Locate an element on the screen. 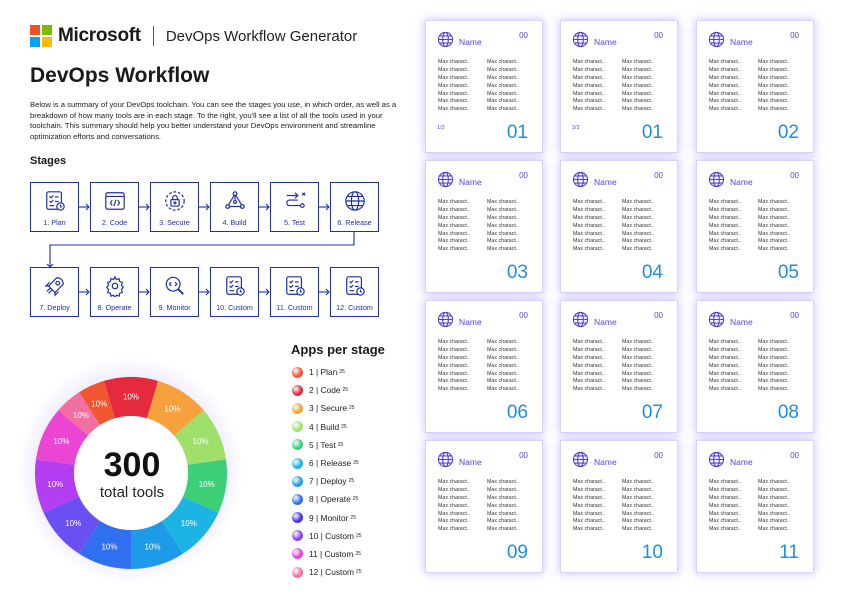 This screenshot has width=842, height=610. stage-box-1: 1. Plan is located at coordinates (54, 207).